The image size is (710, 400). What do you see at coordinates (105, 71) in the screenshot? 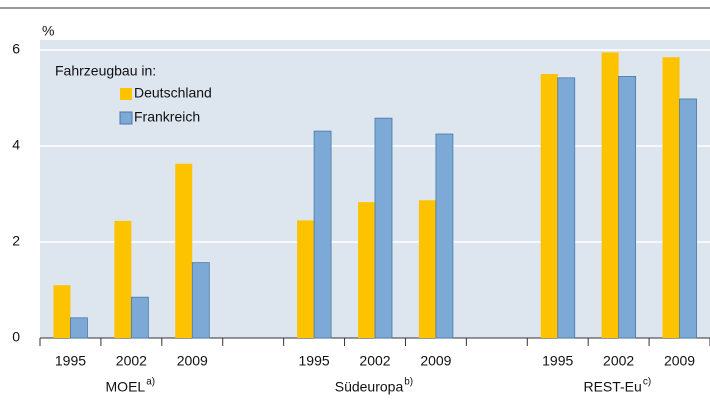
I see `legend-title: Fahrzeugbau in:` at bounding box center [105, 71].